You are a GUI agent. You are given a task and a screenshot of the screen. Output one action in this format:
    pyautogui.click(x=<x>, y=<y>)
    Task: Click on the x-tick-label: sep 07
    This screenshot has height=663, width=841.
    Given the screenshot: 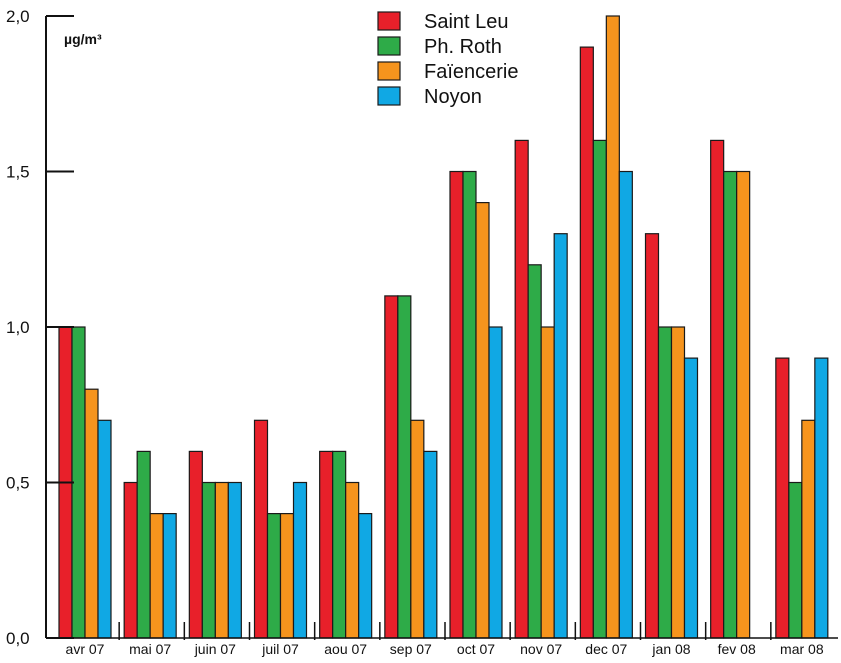 What is the action you would take?
    pyautogui.click(x=411, y=649)
    